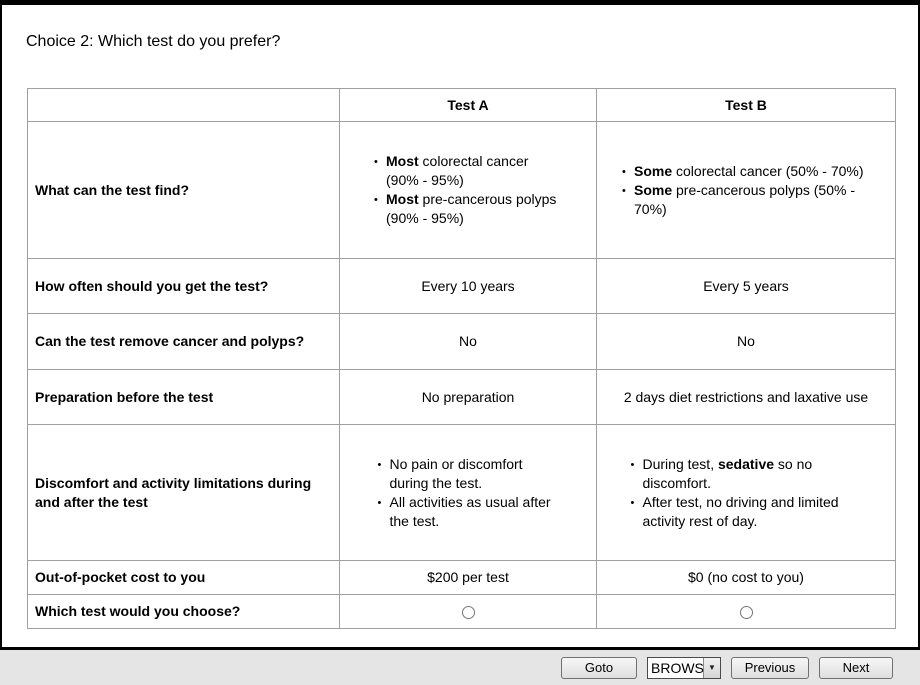 This screenshot has height=685, width=920. What do you see at coordinates (153, 41) in the screenshot?
I see `page-title: Choice 2: Which test do you prefer?` at bounding box center [153, 41].